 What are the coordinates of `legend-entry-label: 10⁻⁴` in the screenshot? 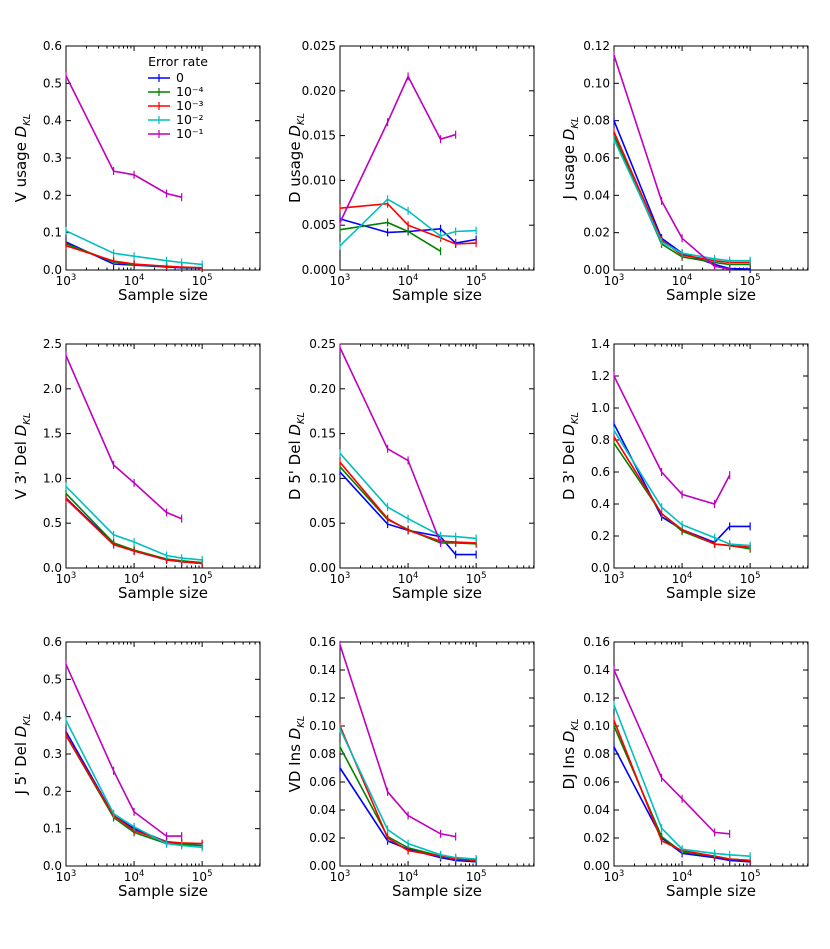 It's located at (190, 91).